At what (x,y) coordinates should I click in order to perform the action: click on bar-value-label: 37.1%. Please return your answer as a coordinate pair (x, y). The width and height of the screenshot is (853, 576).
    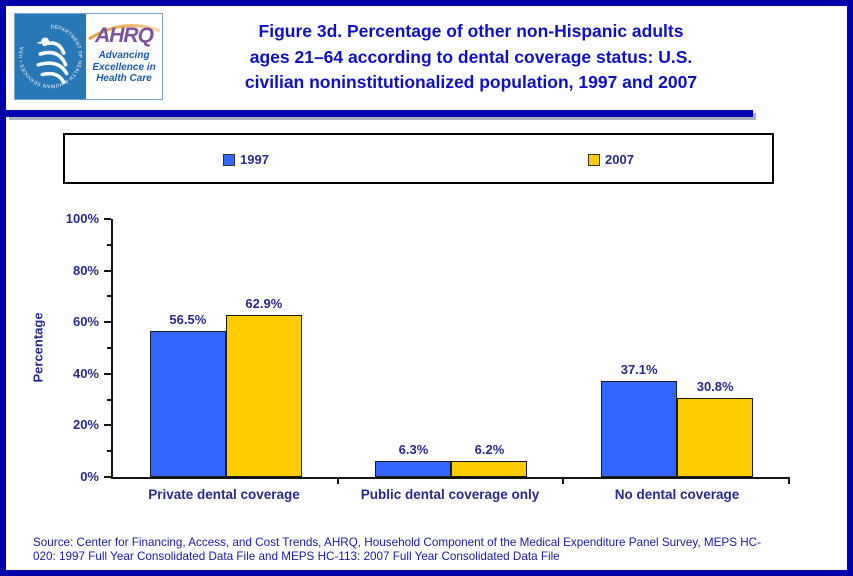
    Looking at the image, I should click on (639, 369).